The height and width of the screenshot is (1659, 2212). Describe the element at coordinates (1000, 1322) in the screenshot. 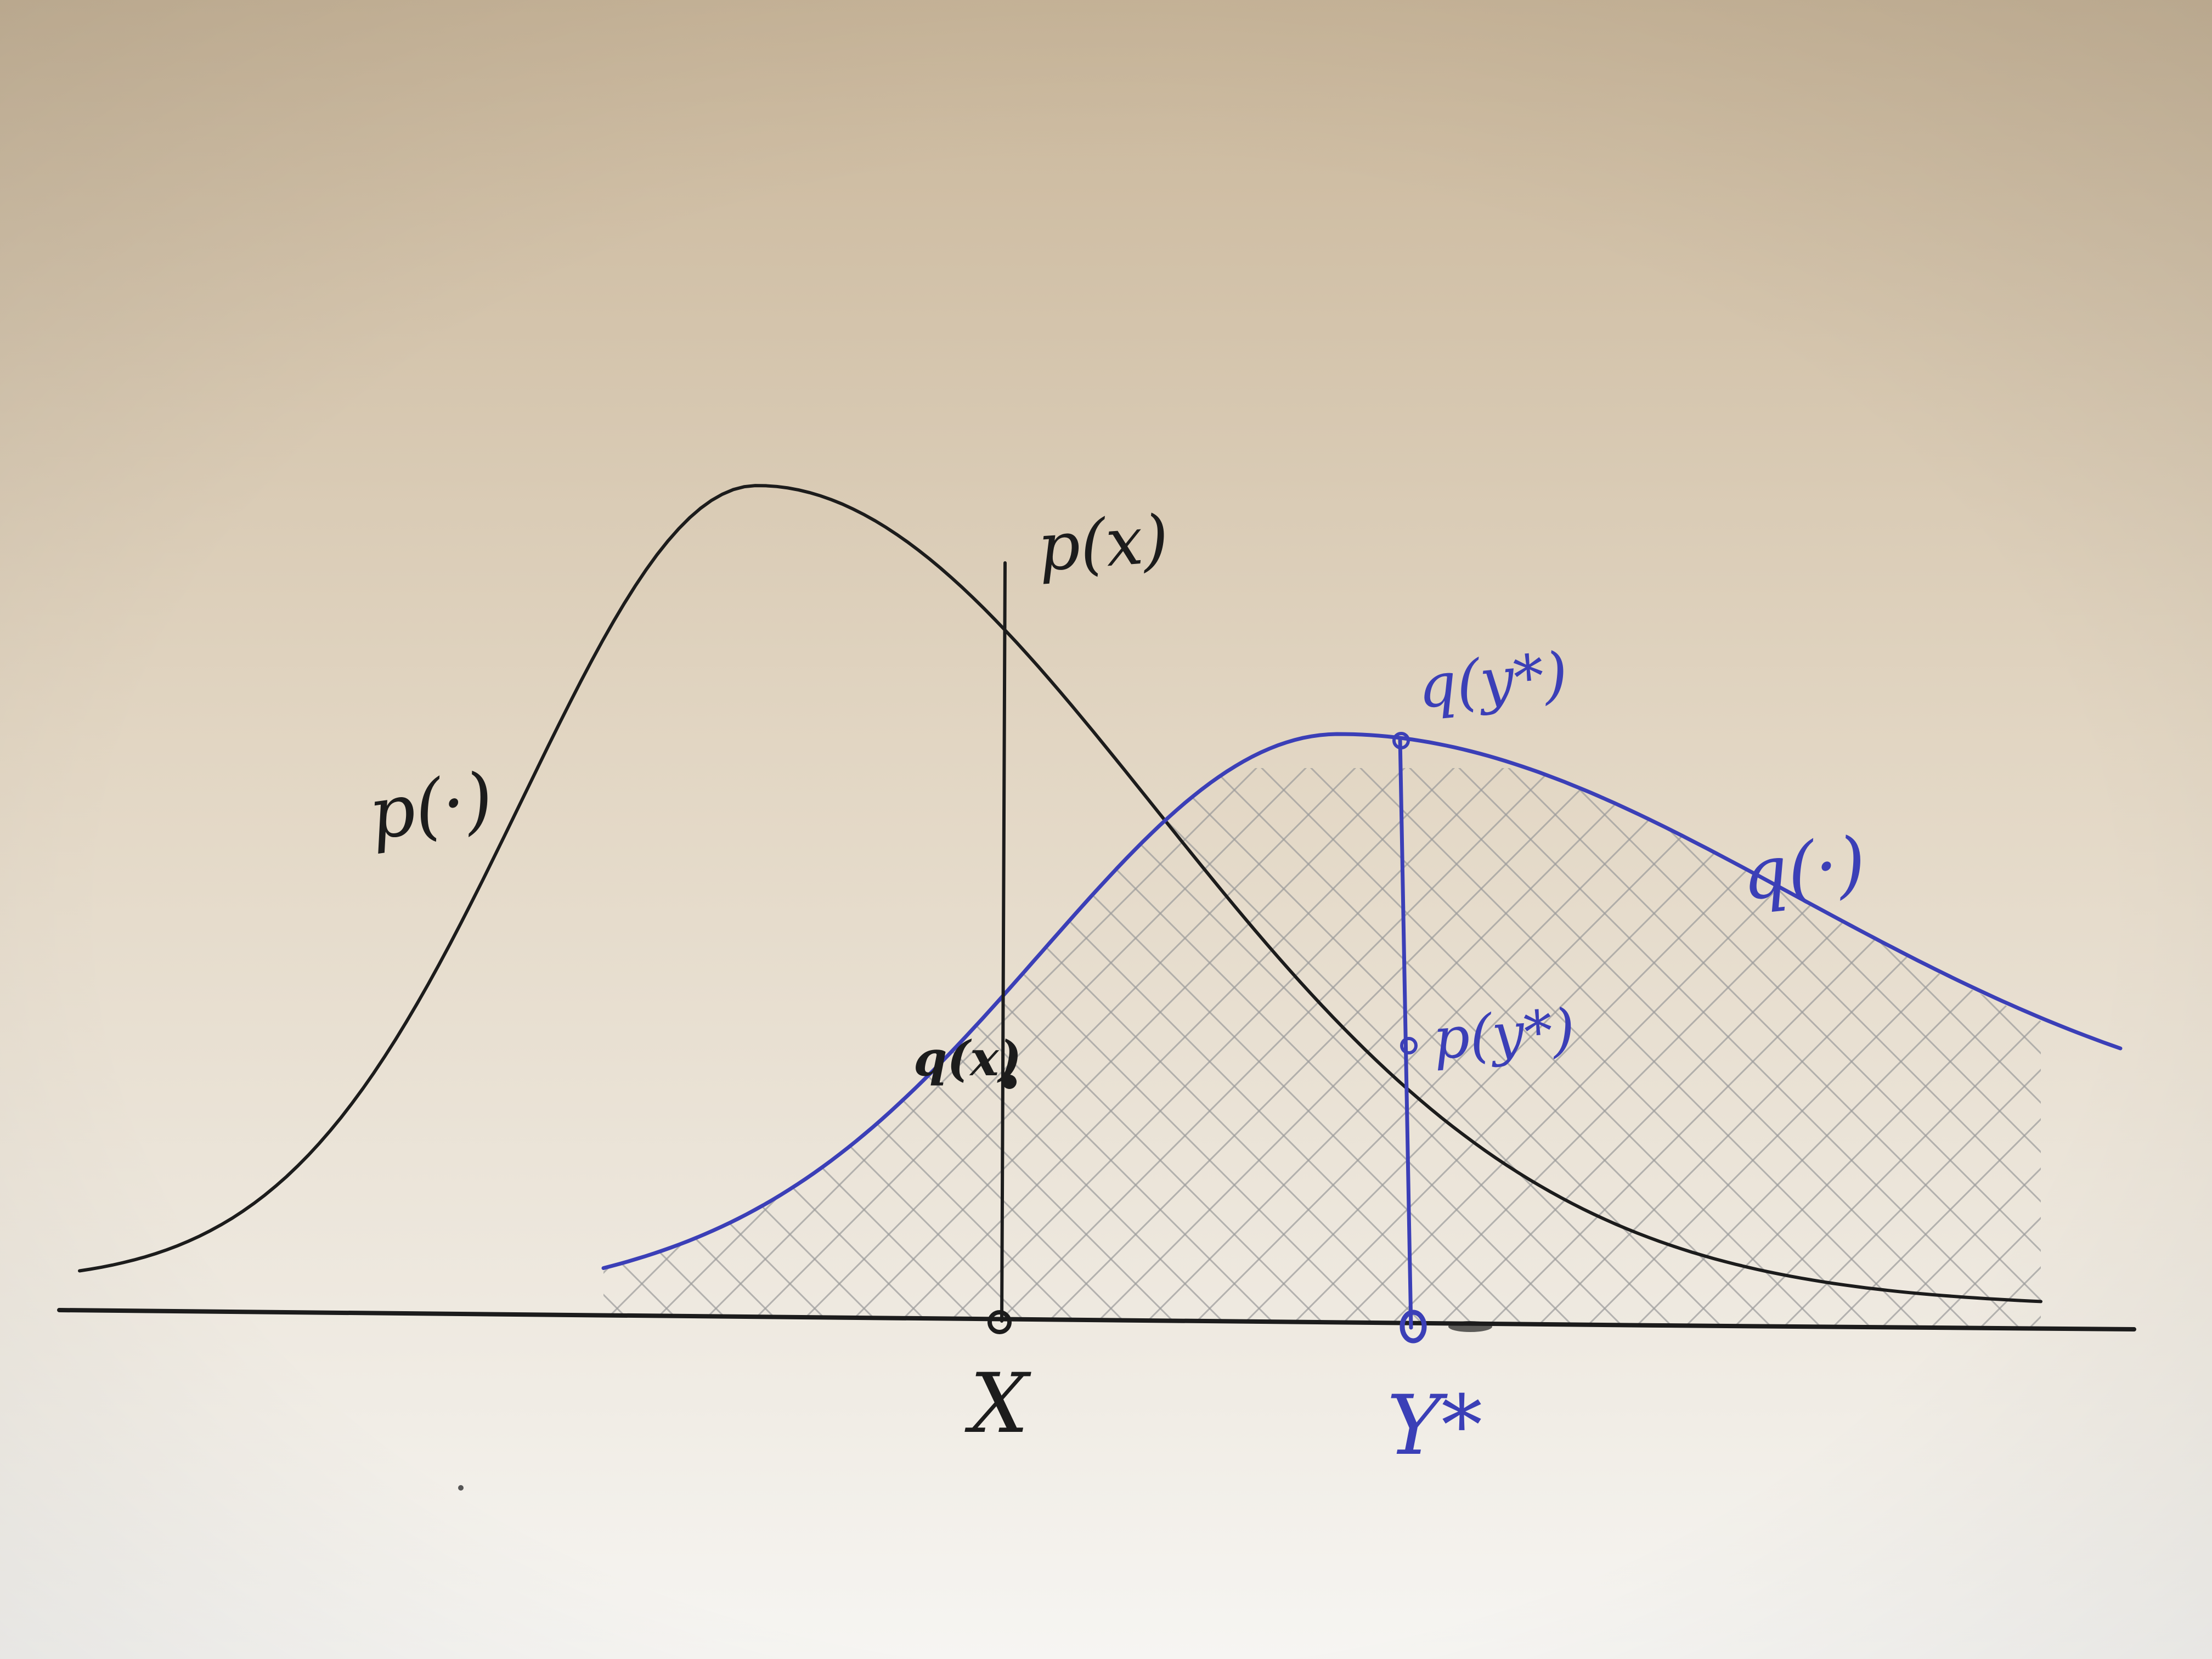

I see `x-axis-point` at that location.